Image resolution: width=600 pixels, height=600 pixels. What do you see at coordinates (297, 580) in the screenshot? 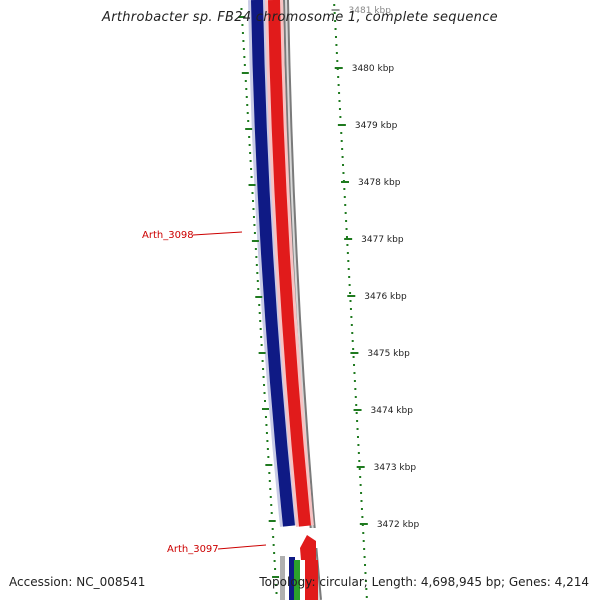
I see `gene-feature-green` at bounding box center [297, 580].